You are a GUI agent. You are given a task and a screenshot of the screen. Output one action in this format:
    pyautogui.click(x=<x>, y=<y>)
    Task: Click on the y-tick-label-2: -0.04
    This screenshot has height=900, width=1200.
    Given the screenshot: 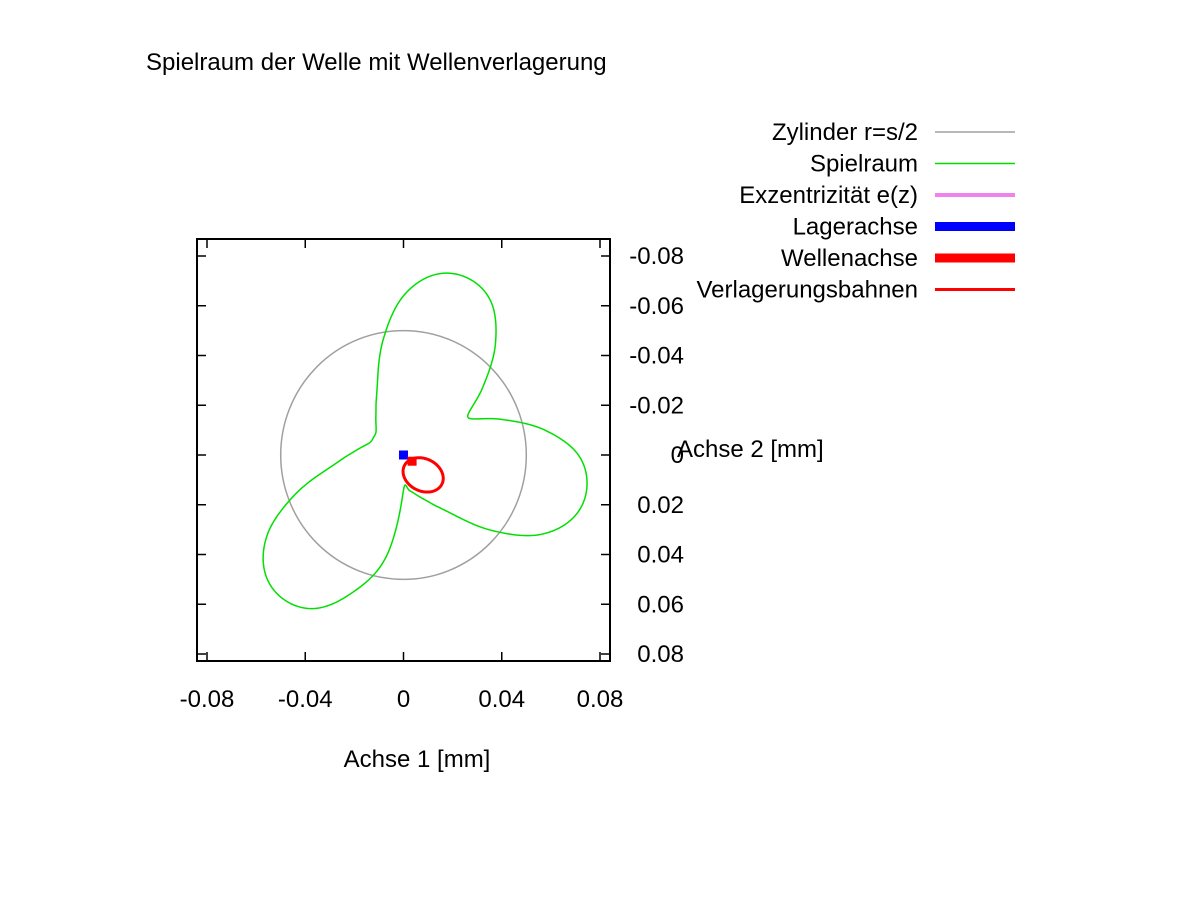 What is the action you would take?
    pyautogui.click(x=656, y=356)
    